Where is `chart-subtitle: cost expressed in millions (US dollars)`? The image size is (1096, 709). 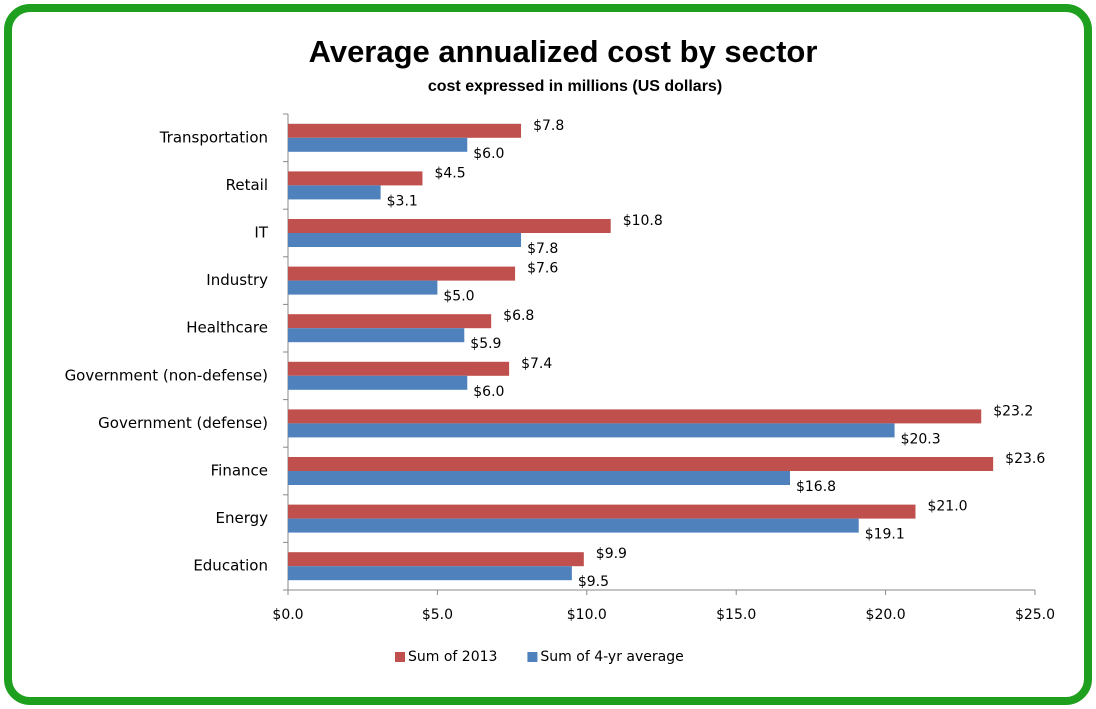
chart-subtitle: cost expressed in millions (US dollars) is located at coordinates (575, 86).